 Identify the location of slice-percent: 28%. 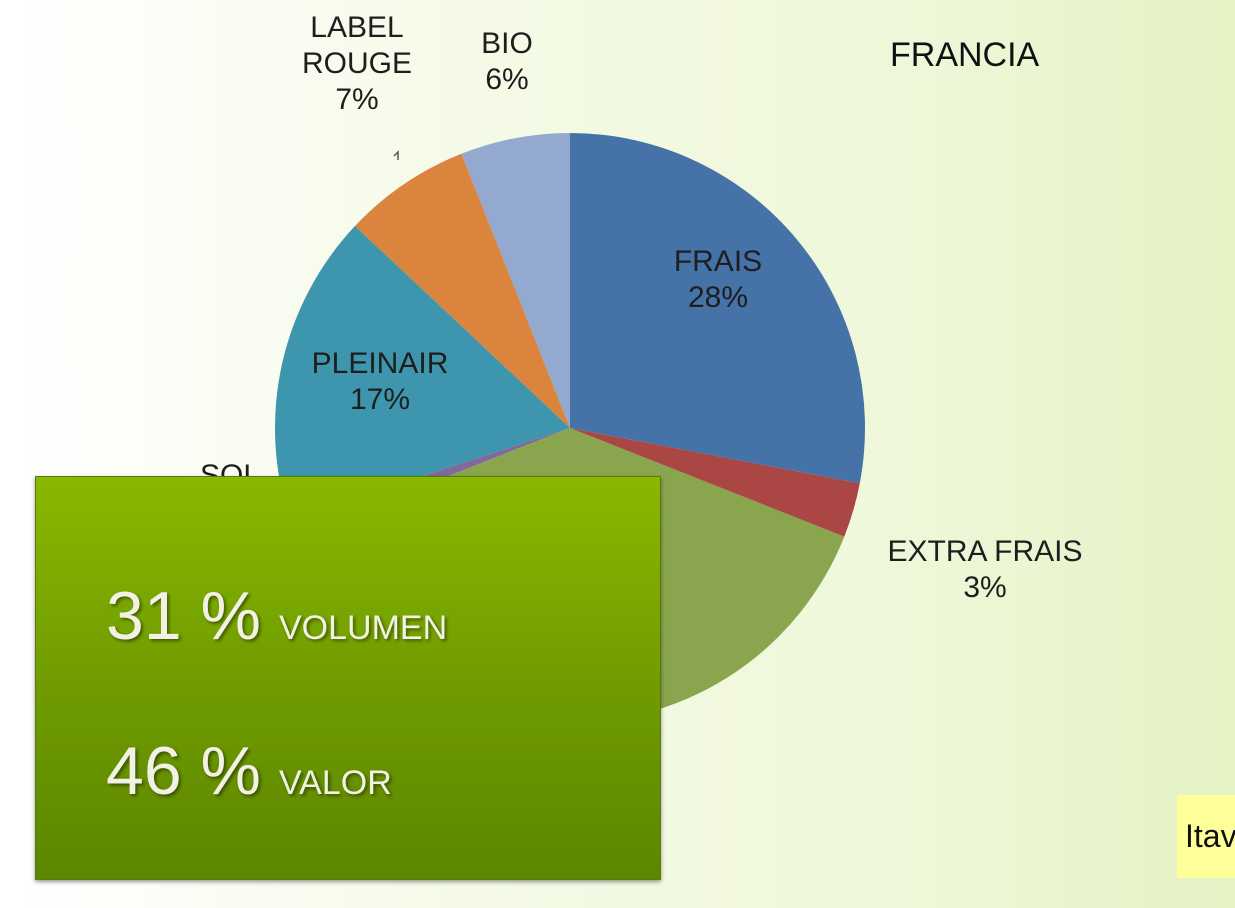
(718, 297).